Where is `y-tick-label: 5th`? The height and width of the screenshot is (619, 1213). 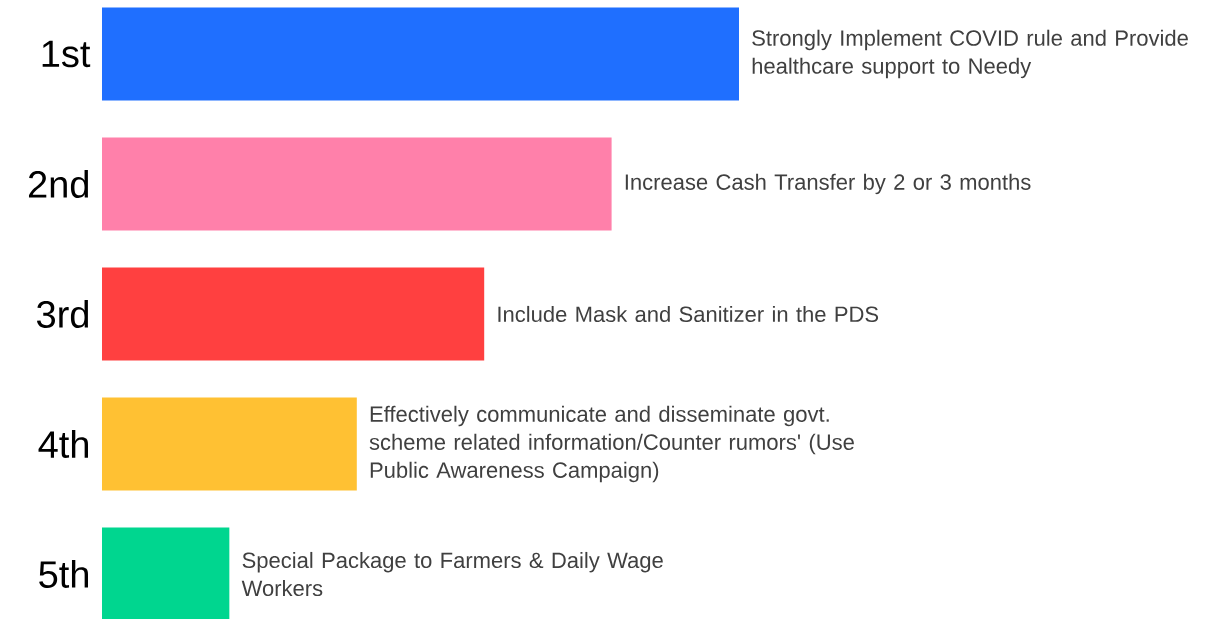 y-tick-label: 5th is located at coordinates (63, 574).